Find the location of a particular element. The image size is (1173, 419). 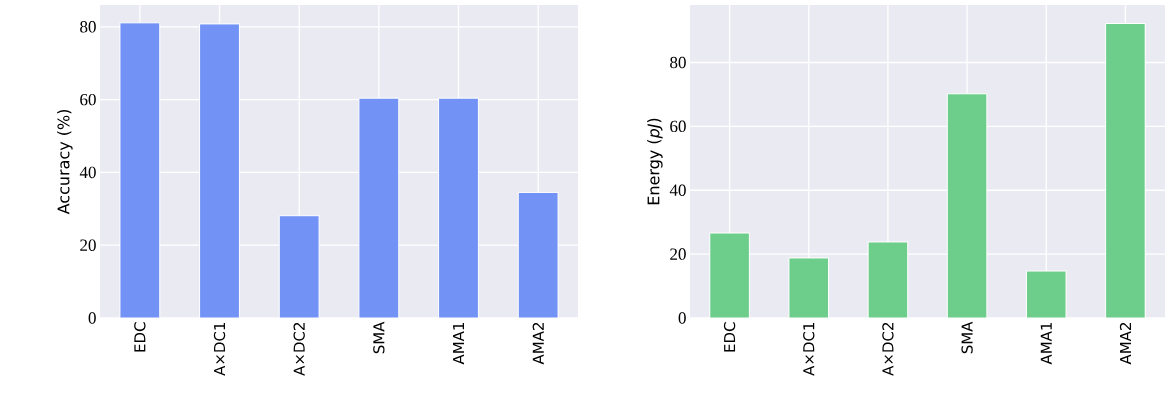

y-axis-title: Energy (pJ) is located at coordinates (655, 161).